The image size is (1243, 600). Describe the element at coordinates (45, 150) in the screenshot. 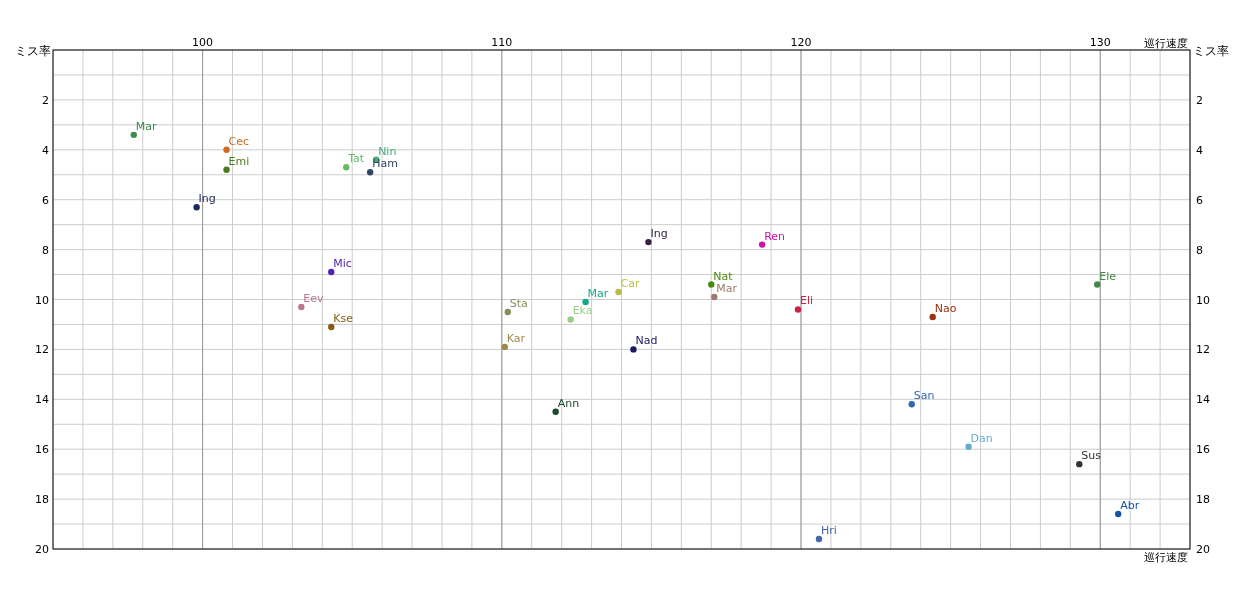

I see `y-tick-label: 4` at that location.